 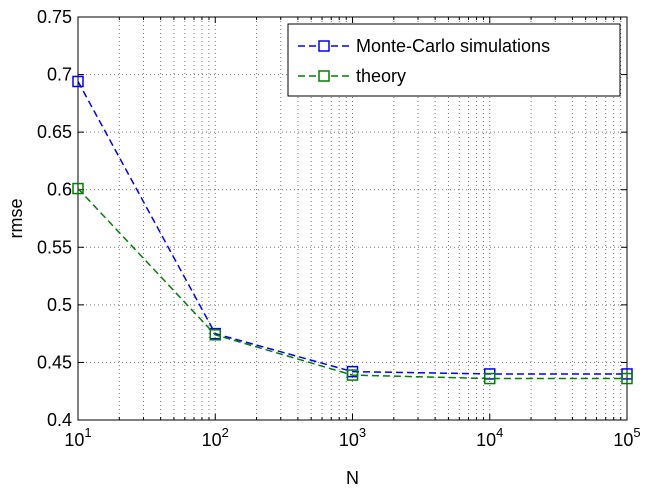 I want to click on x-tick-label: 10⁵, so click(x=626, y=437).